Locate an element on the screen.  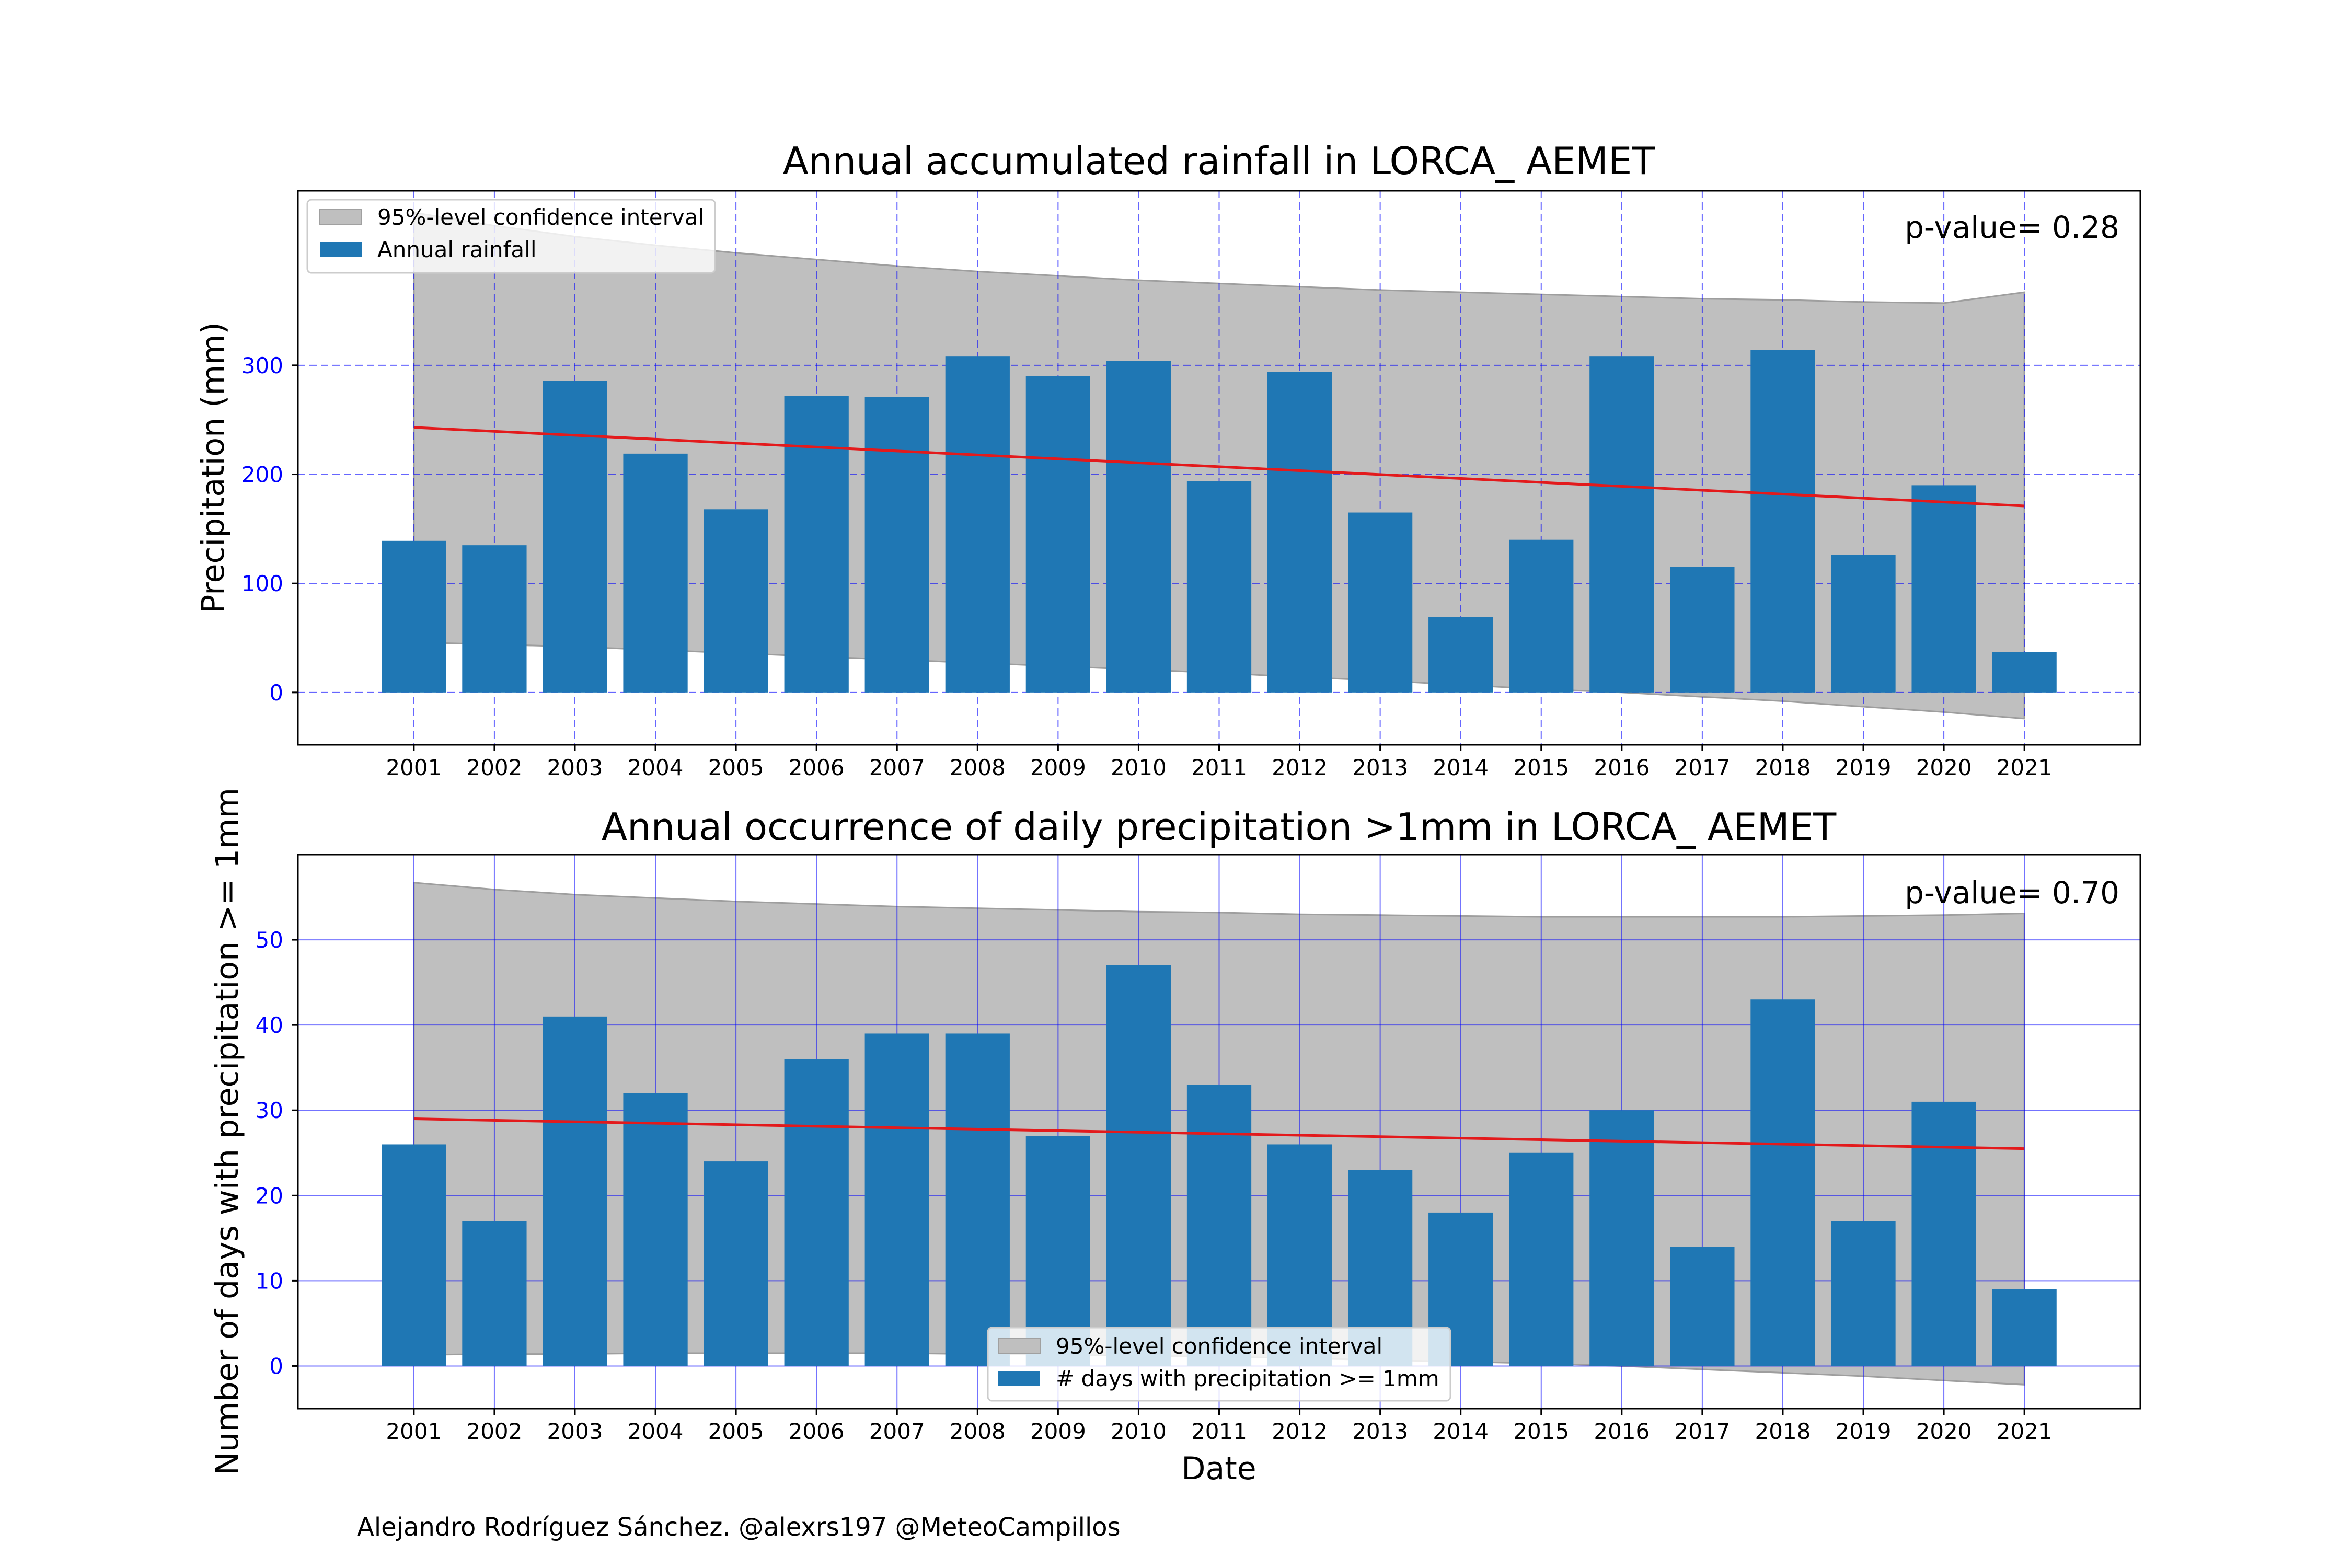
y-tick-label: 10 is located at coordinates (269, 1281).